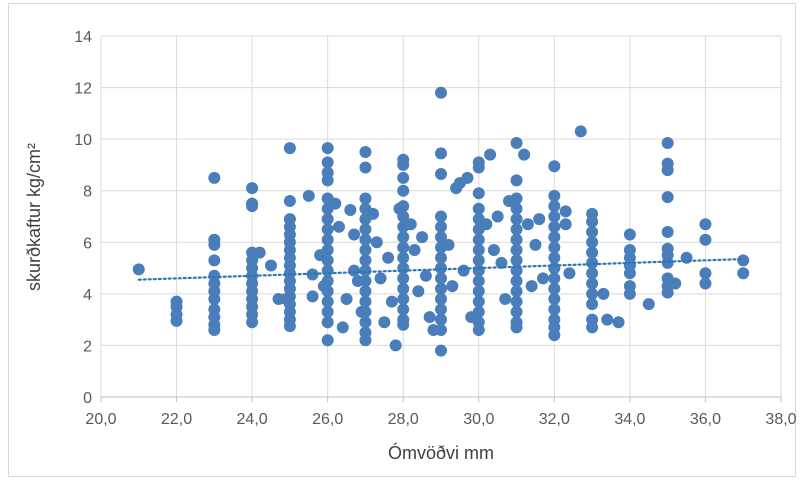 The height and width of the screenshot is (485, 804). What do you see at coordinates (441, 399) in the screenshot?
I see `axes` at bounding box center [441, 399].